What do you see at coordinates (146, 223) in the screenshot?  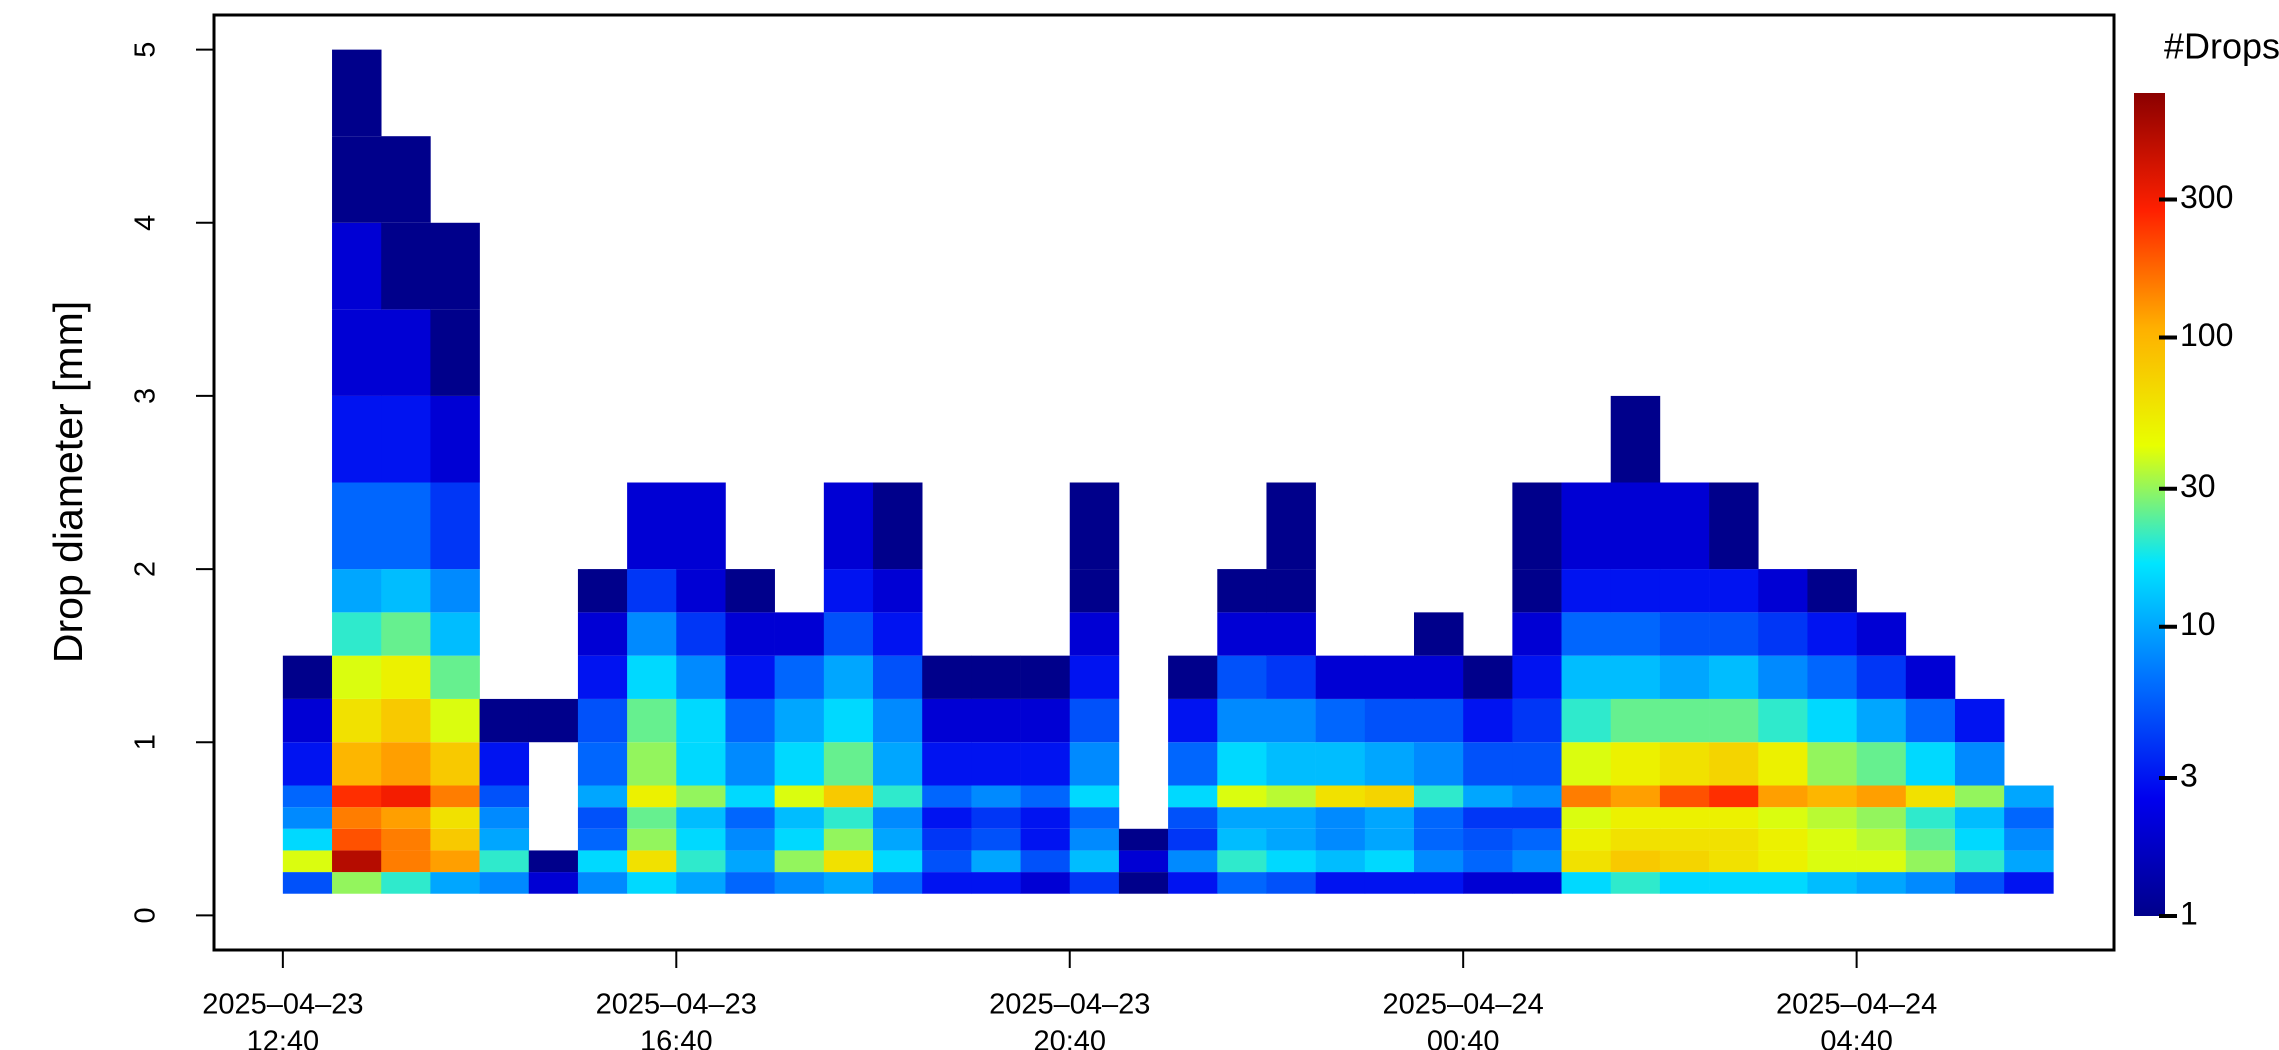 I see `y-tick-label: 4` at bounding box center [146, 223].